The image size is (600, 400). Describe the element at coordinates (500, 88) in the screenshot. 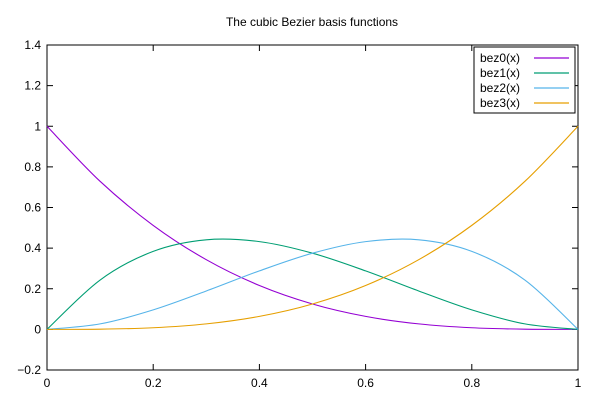

I see `legend-label-2: bez2(x)` at that location.